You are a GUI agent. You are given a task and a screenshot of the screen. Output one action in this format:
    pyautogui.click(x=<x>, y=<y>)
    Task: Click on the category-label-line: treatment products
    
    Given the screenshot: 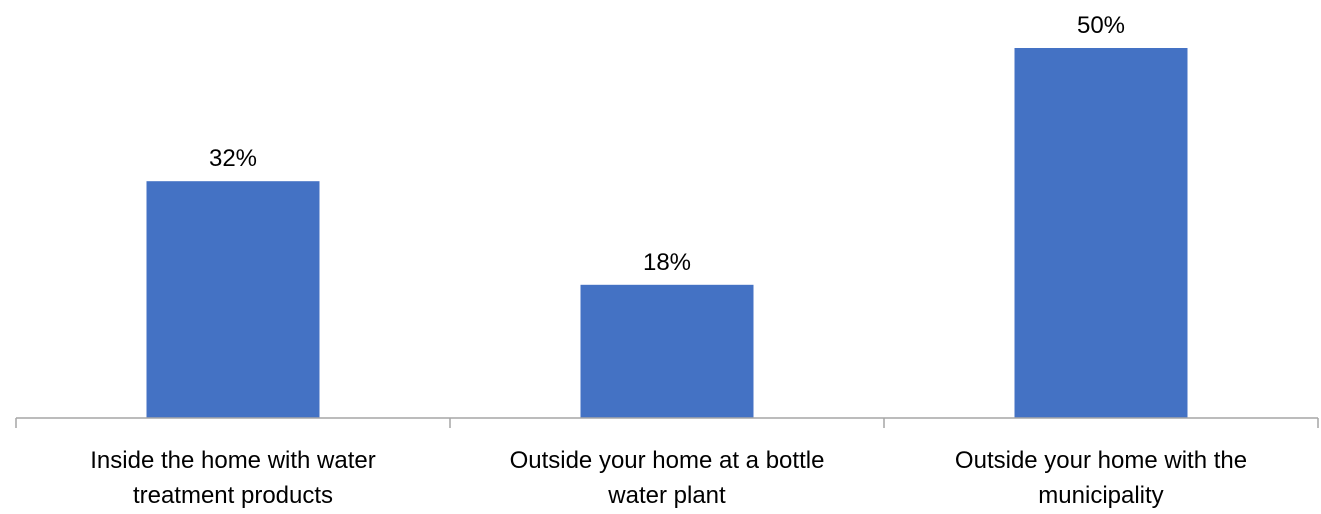 What is the action you would take?
    pyautogui.click(x=233, y=495)
    